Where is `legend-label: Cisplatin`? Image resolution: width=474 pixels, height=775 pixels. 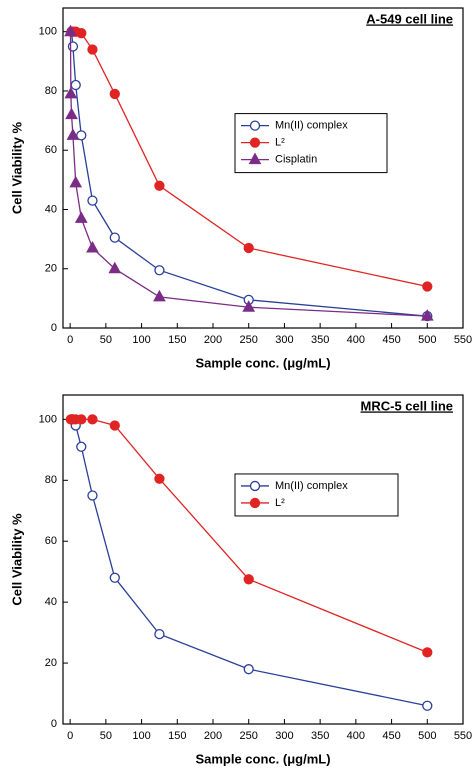
legend-label: Cisplatin is located at coordinates (296, 160).